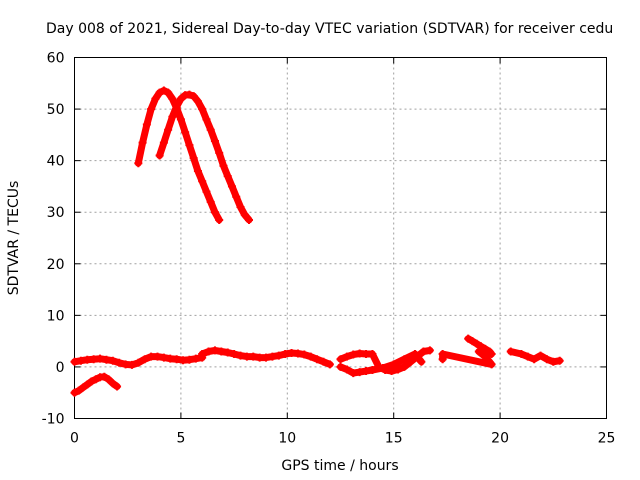 The width and height of the screenshot is (640, 480). What do you see at coordinates (56, 316) in the screenshot?
I see `y-tick-label: 10` at bounding box center [56, 316].